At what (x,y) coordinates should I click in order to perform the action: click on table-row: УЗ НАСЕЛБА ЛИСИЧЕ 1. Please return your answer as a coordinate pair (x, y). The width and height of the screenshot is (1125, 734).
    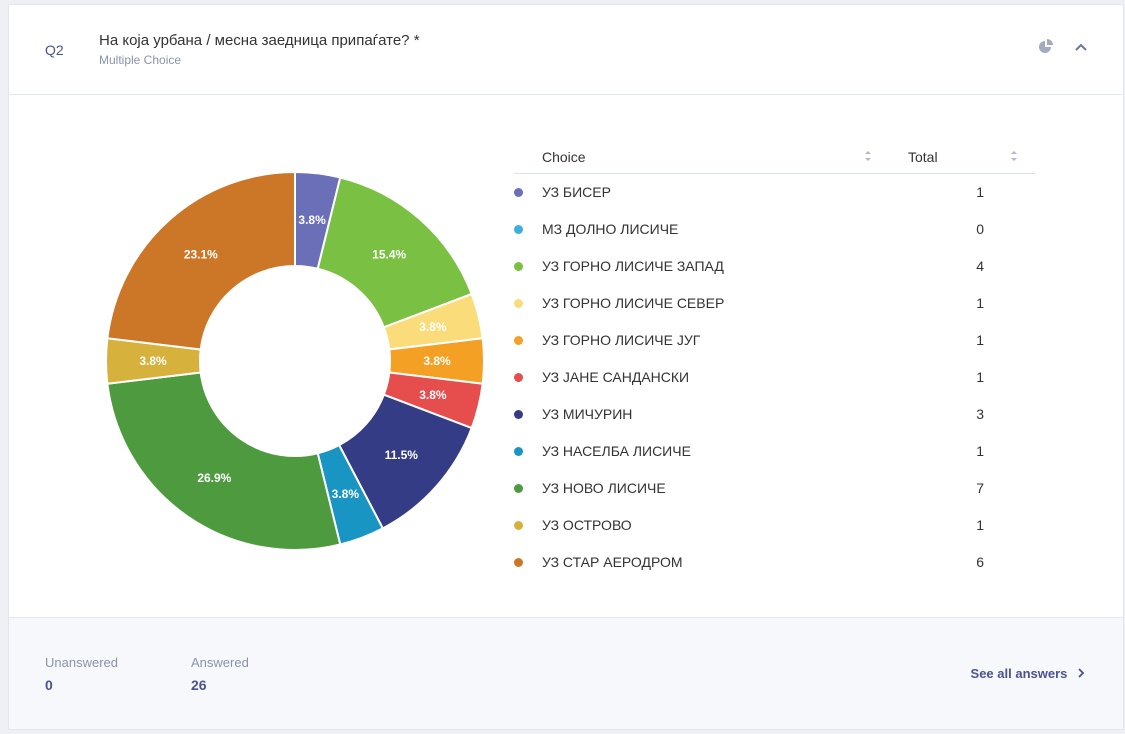
    Looking at the image, I should click on (774, 451).